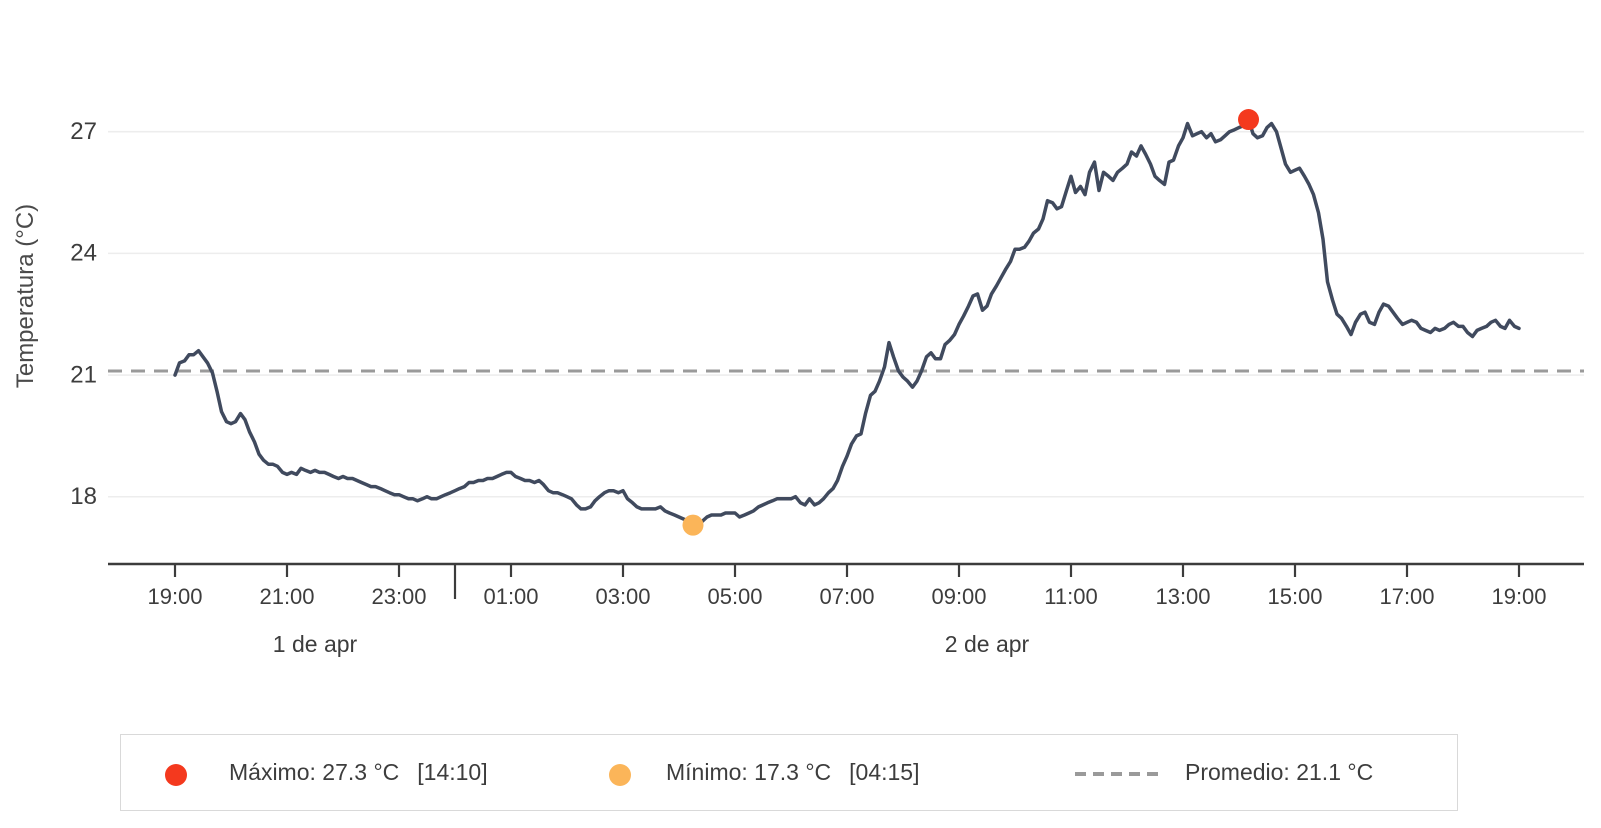  What do you see at coordinates (693, 525) in the screenshot?
I see `min-marker` at bounding box center [693, 525].